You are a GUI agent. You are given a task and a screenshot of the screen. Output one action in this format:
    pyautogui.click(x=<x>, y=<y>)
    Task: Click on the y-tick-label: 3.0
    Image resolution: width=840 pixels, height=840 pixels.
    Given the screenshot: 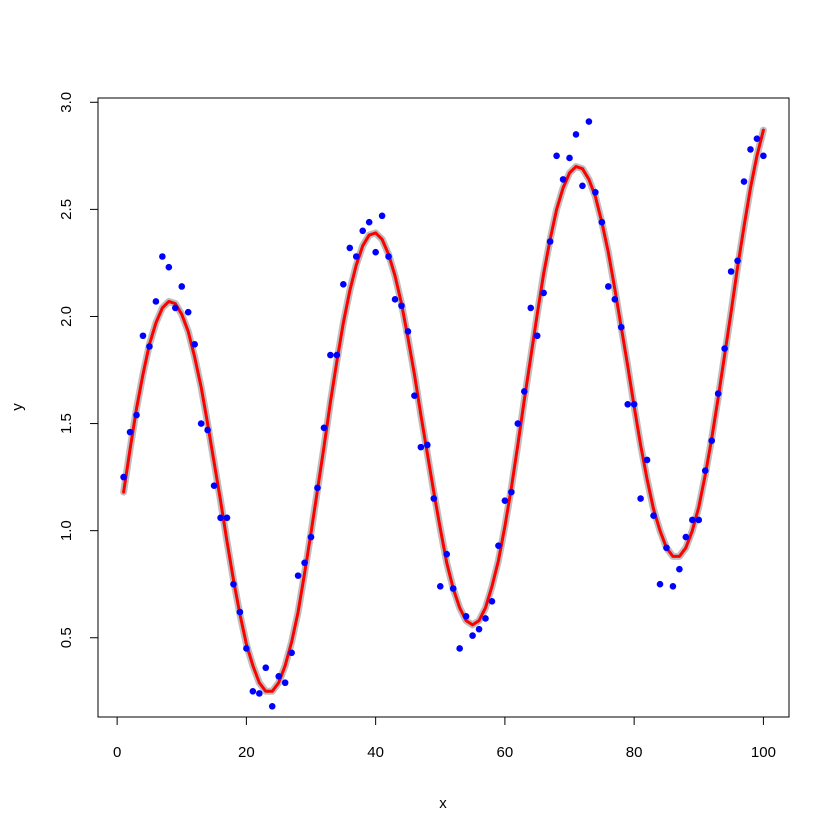 What is the action you would take?
    pyautogui.click(x=66, y=102)
    